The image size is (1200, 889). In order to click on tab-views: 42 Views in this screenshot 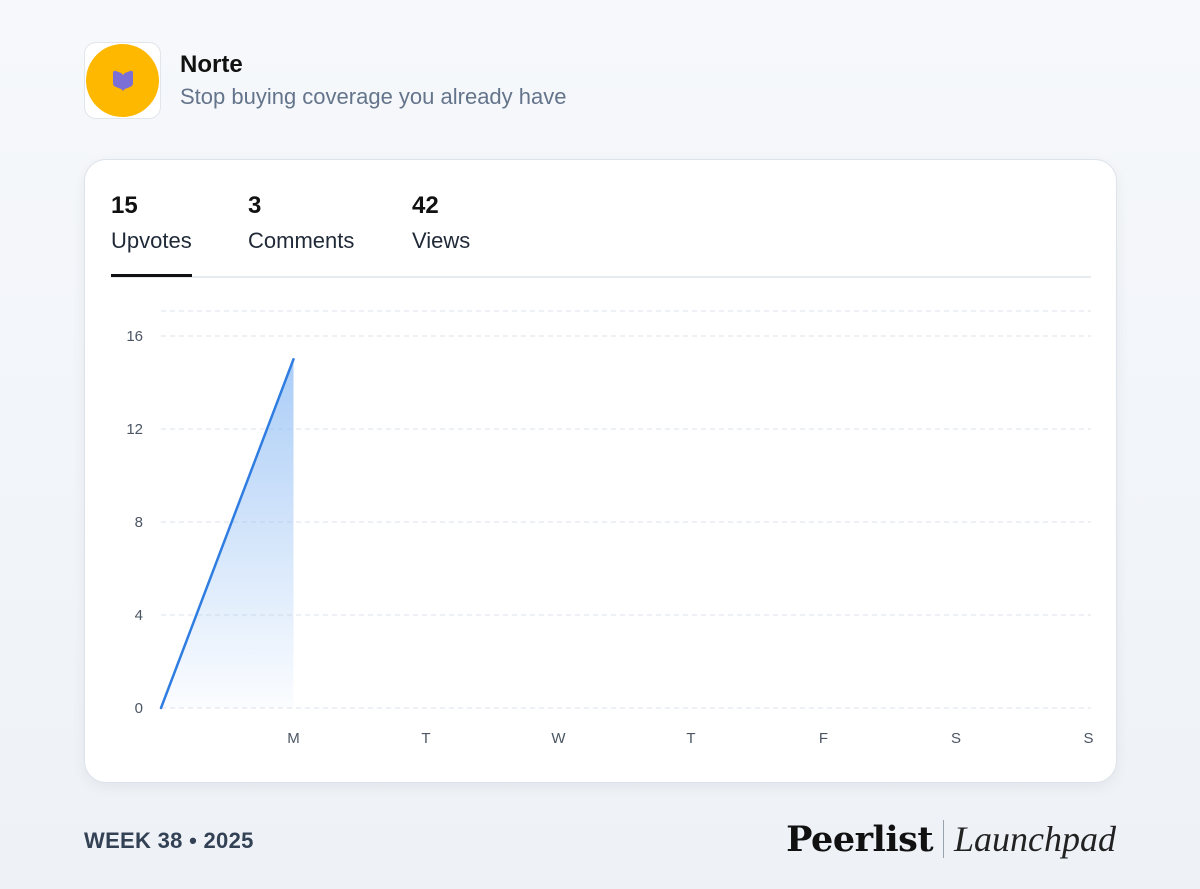, I will do `click(441, 223)`.